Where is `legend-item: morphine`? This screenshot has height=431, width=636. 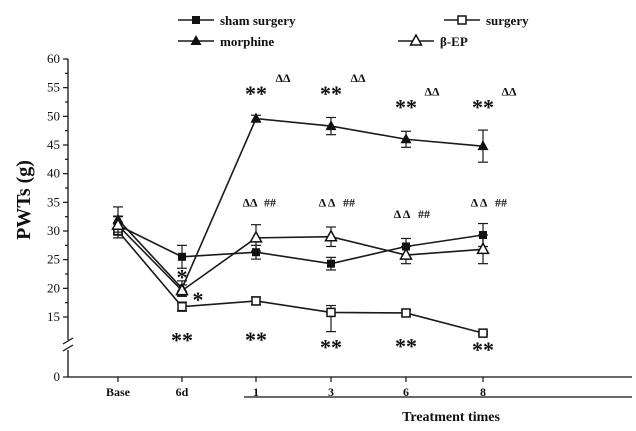 legend-item: morphine is located at coordinates (226, 41).